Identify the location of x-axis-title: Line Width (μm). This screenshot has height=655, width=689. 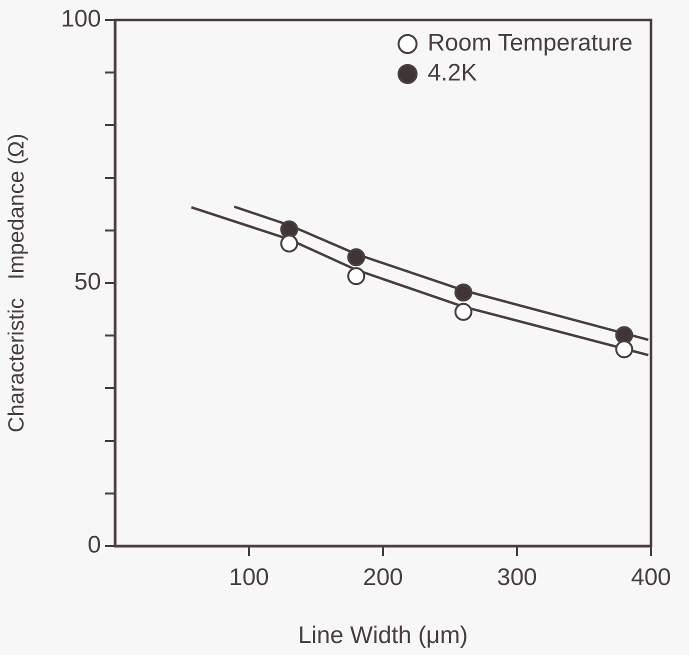
(383, 636).